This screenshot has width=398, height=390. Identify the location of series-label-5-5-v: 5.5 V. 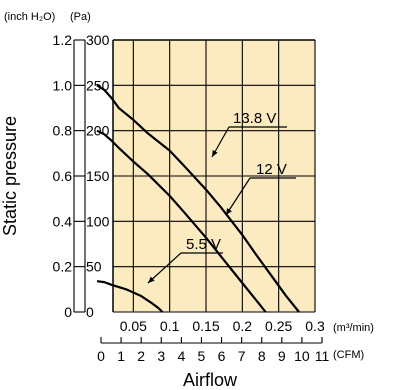
(203, 244).